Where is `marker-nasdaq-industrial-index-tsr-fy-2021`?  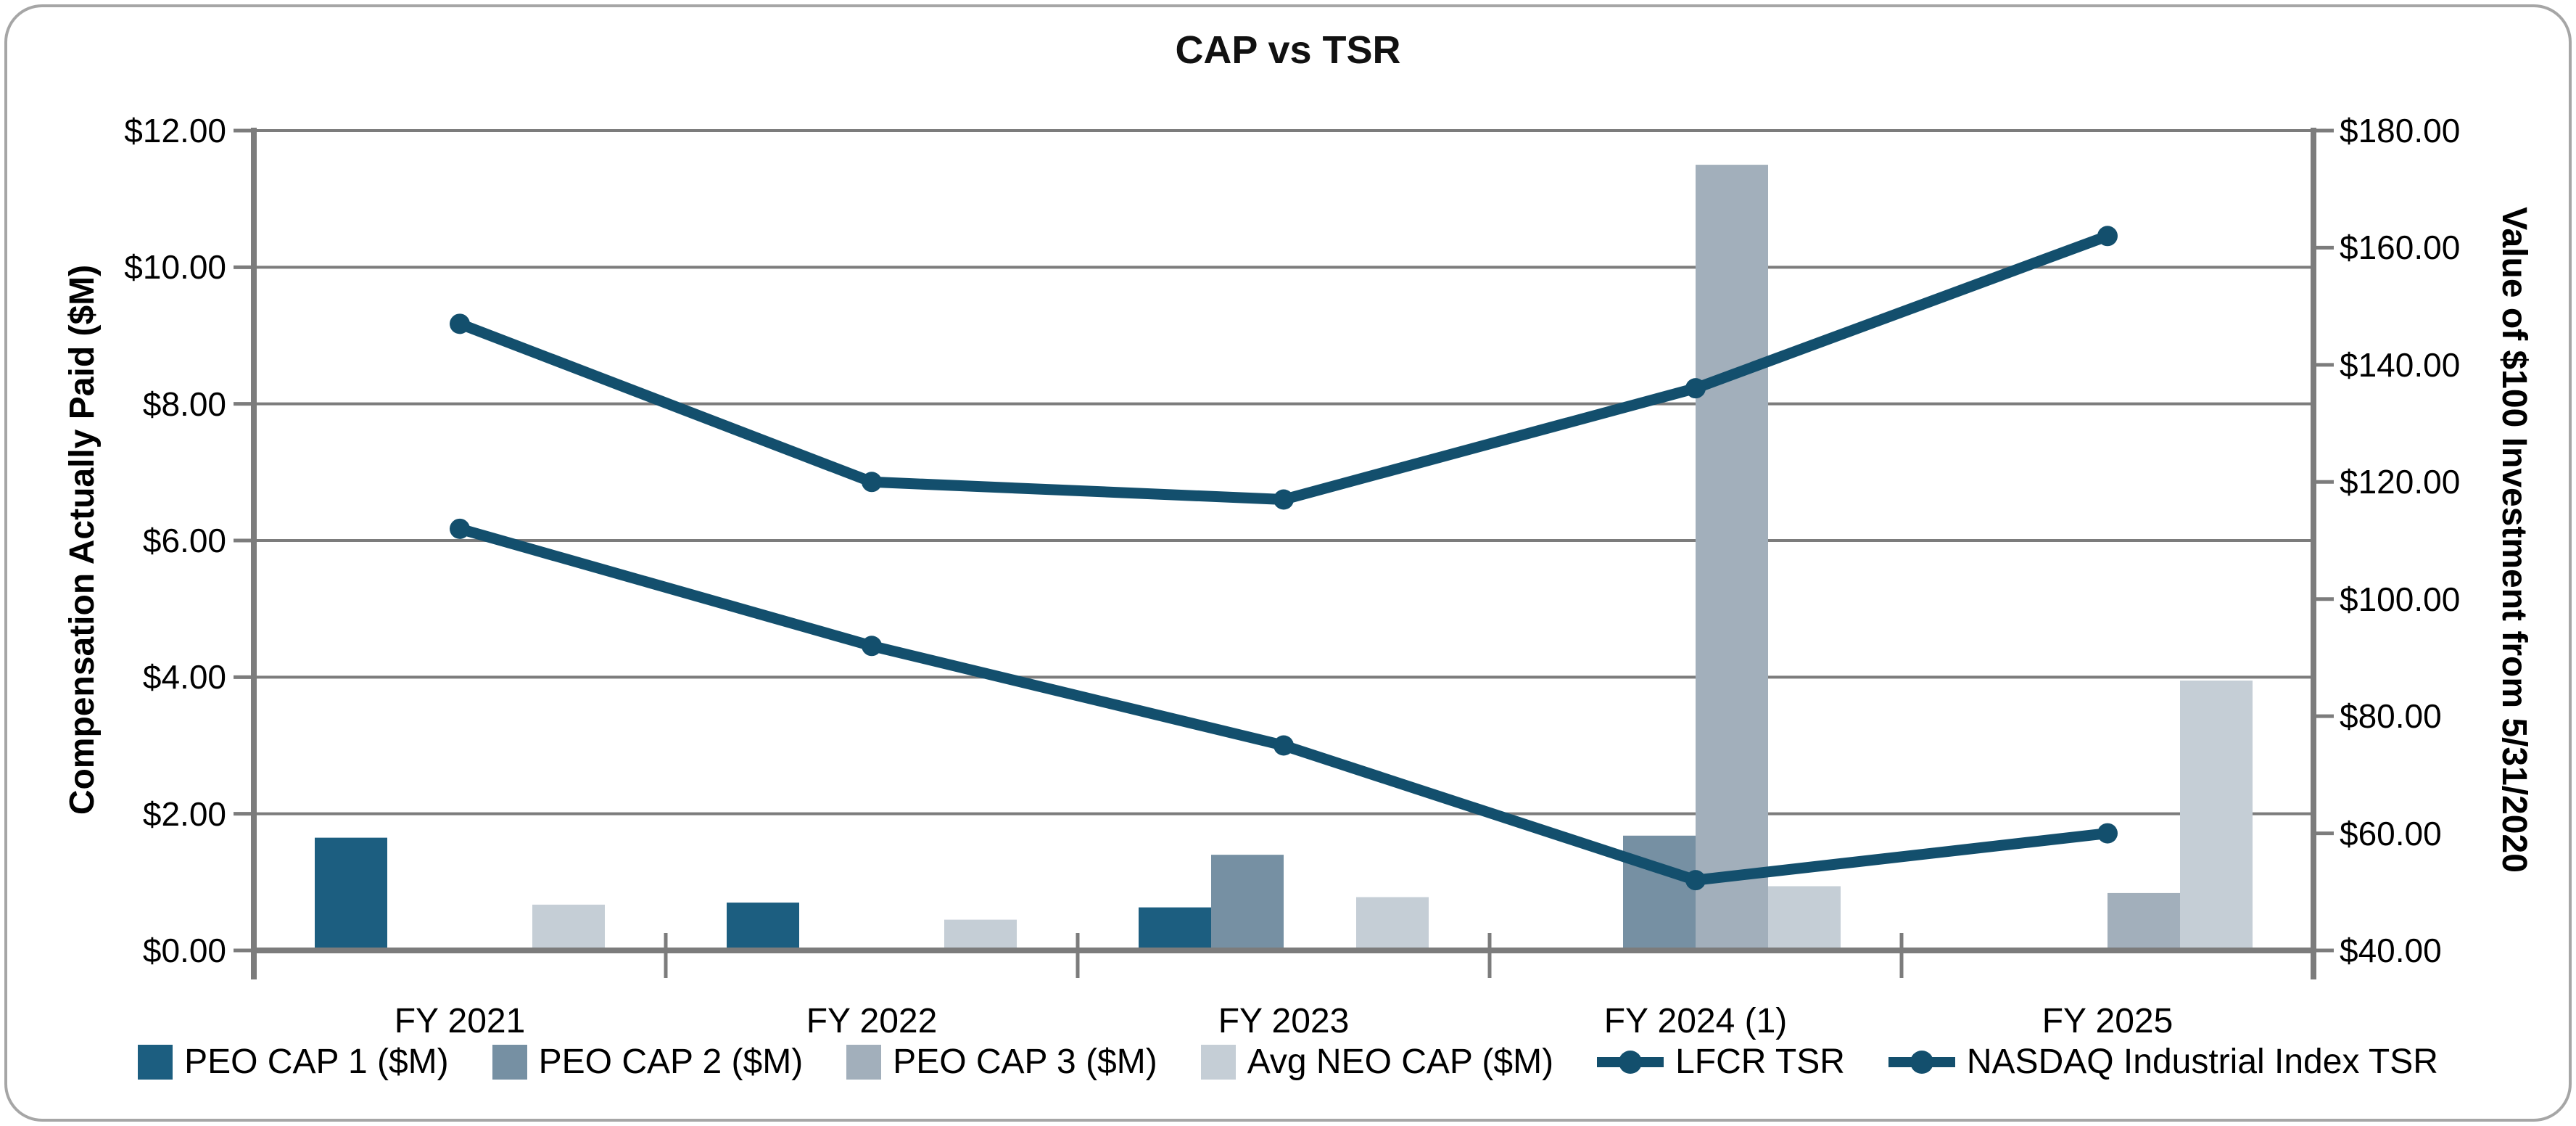 marker-nasdaq-industrial-index-tsr-fy-2021 is located at coordinates (460, 323).